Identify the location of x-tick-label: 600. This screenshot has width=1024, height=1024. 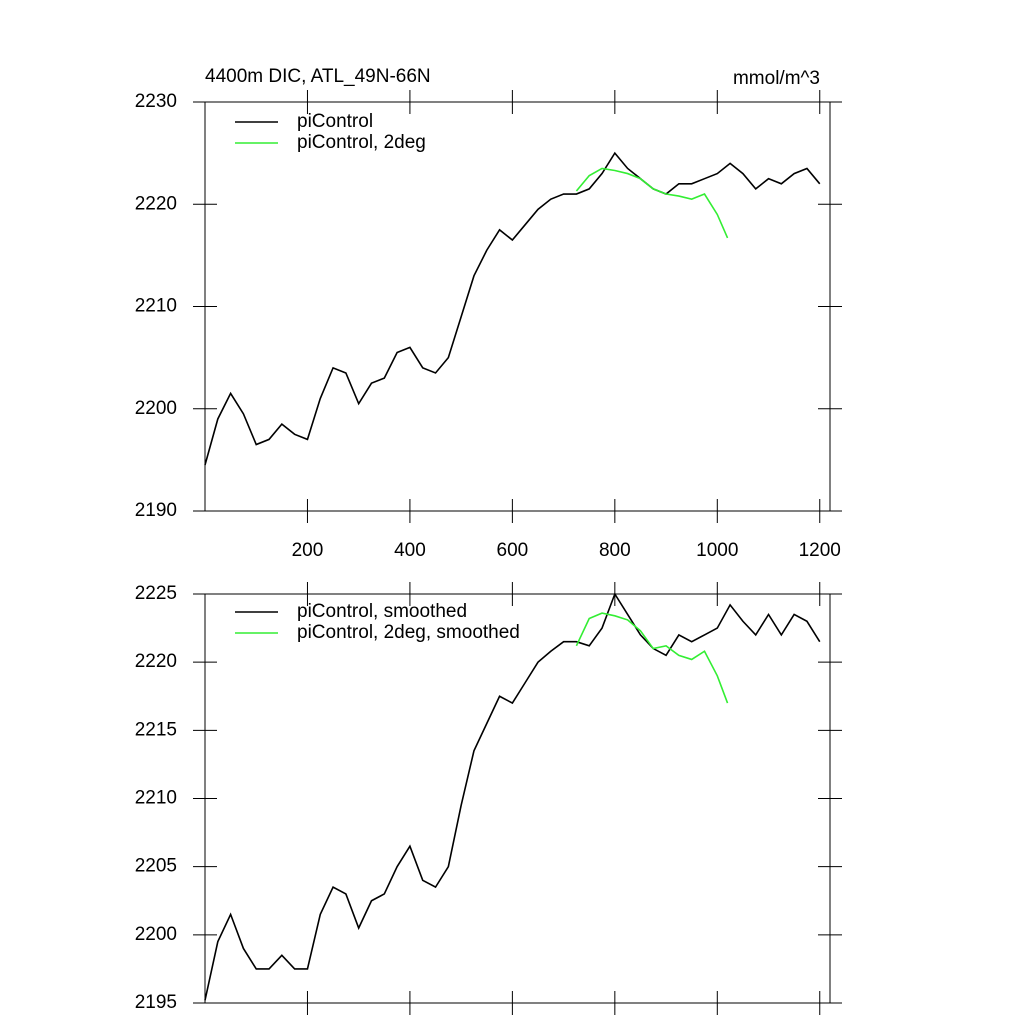
(513, 550).